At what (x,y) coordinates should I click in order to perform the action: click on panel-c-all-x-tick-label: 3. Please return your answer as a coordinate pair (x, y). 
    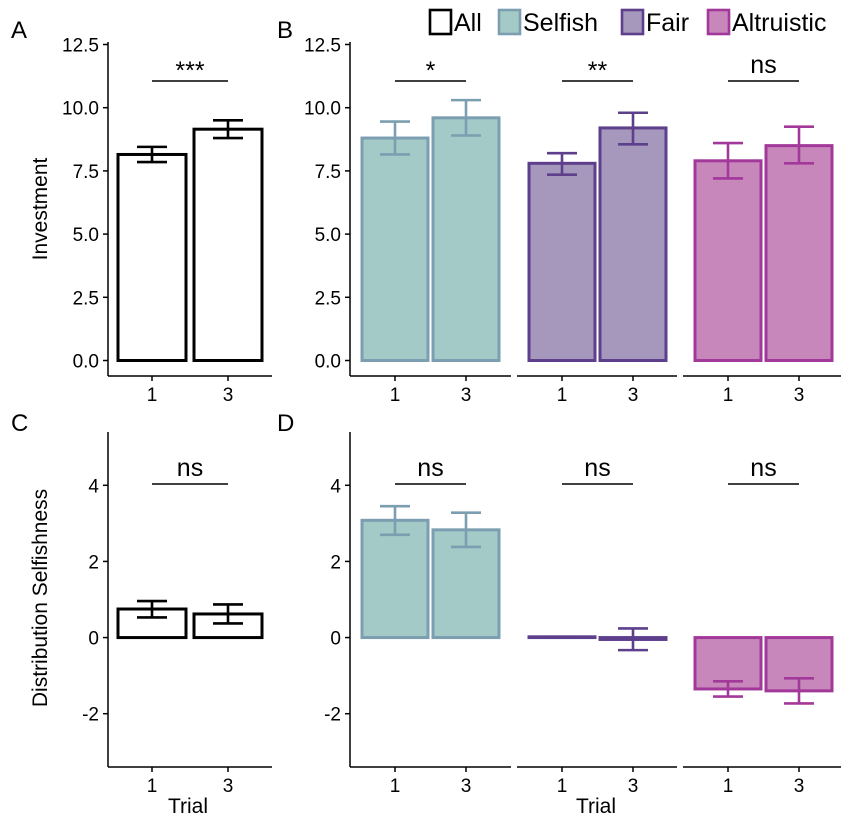
    Looking at the image, I should click on (228, 786).